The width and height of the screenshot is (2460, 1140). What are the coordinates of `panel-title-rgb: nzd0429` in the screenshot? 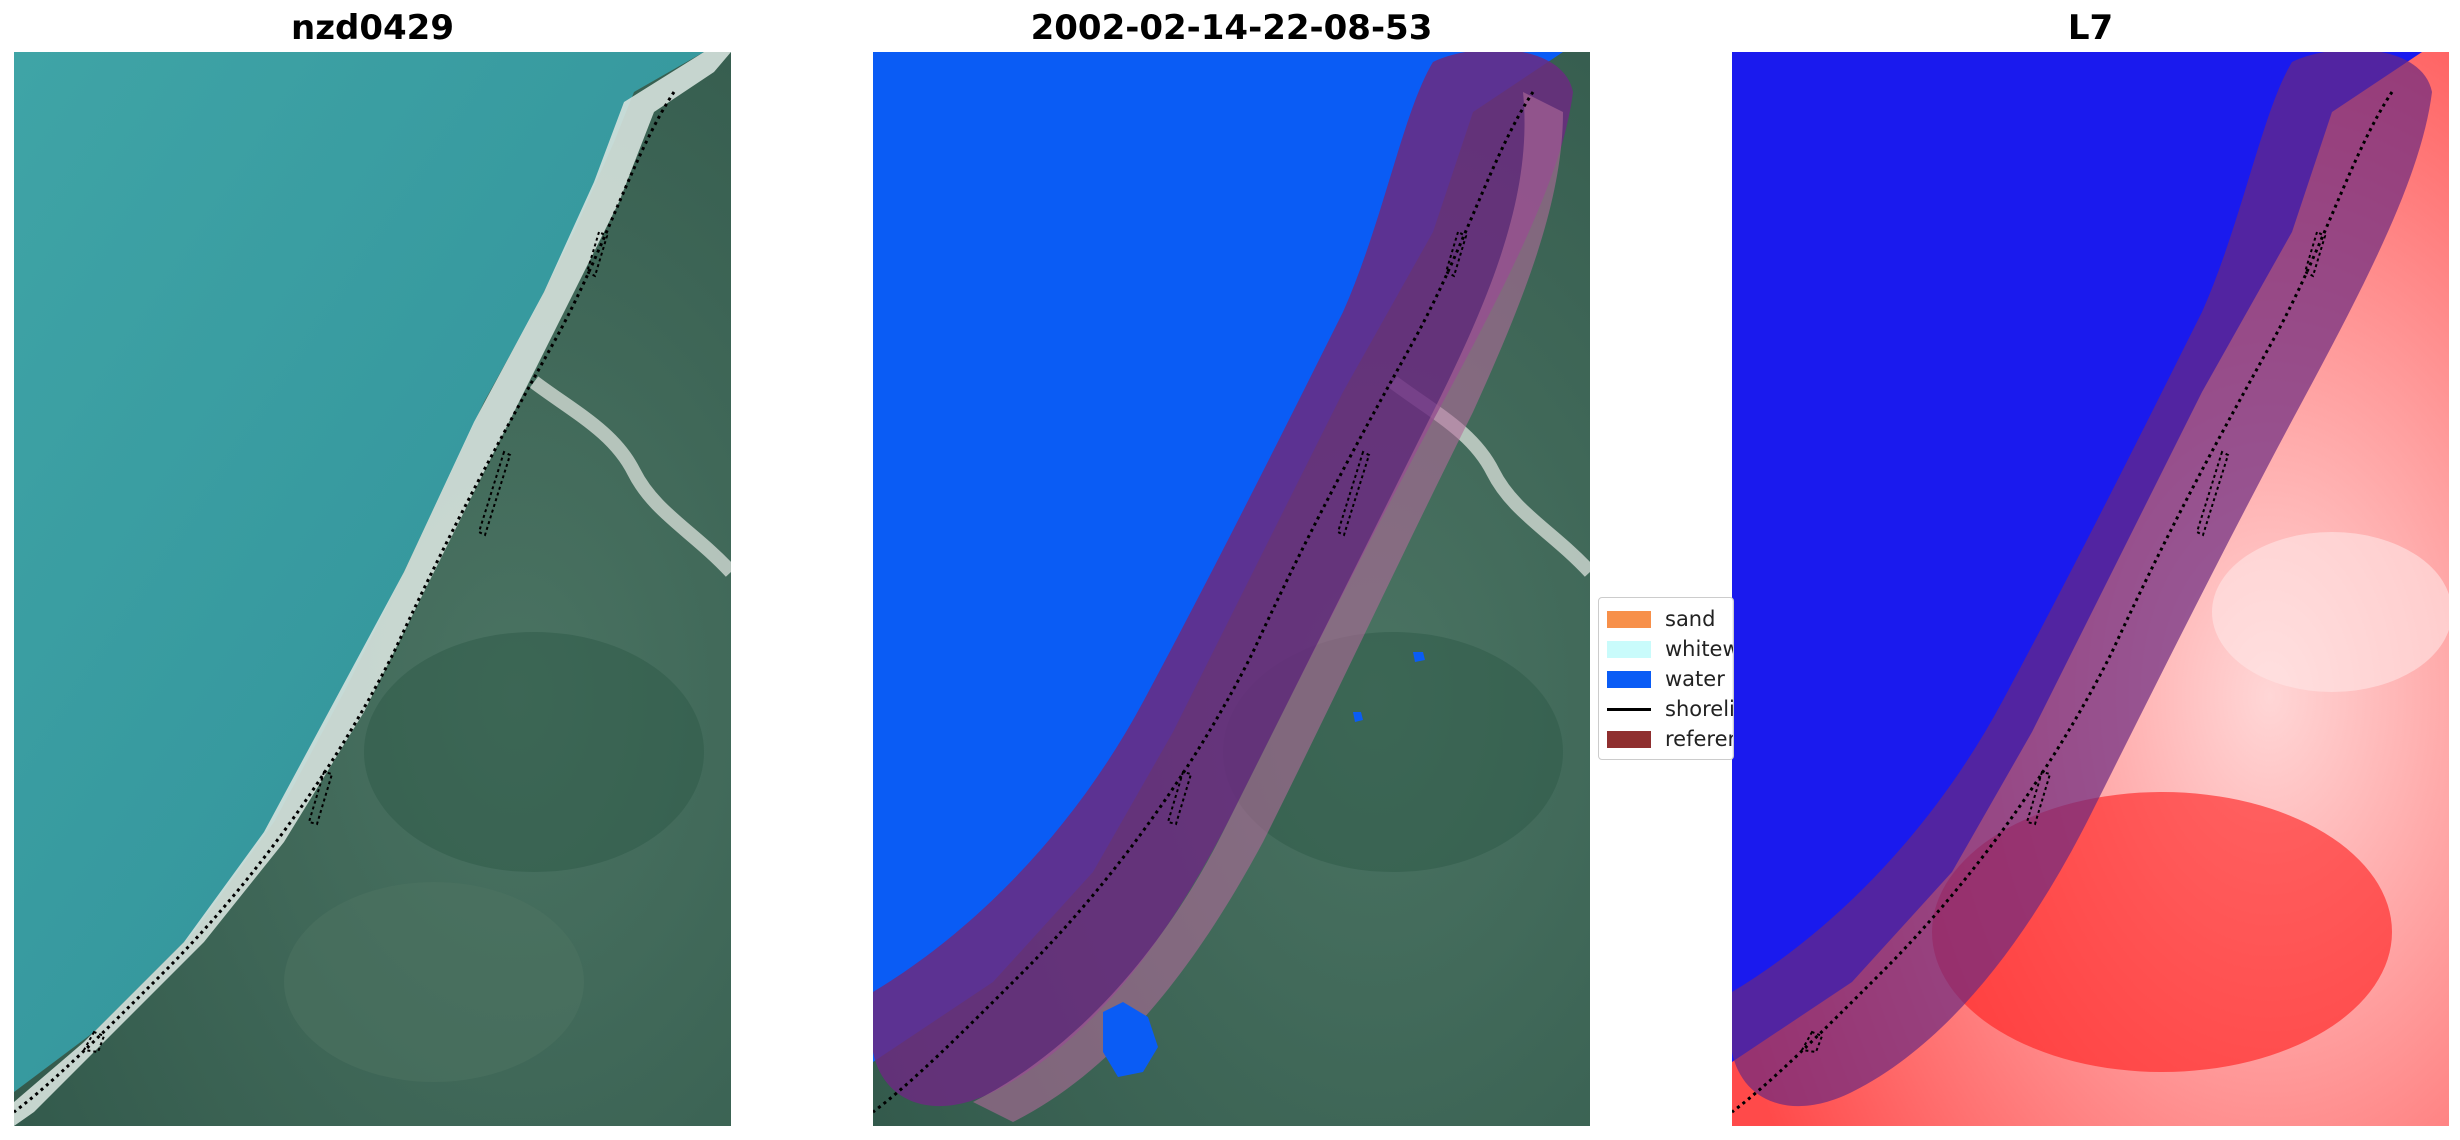 It's located at (372, 28).